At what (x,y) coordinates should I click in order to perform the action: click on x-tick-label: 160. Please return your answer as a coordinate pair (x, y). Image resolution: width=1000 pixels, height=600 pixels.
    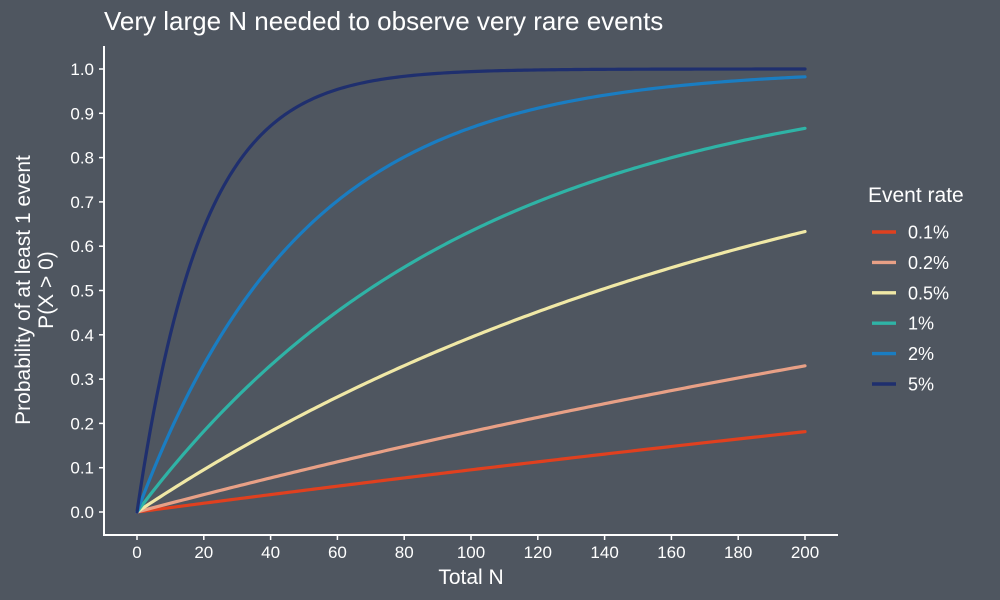
    Looking at the image, I should click on (671, 552).